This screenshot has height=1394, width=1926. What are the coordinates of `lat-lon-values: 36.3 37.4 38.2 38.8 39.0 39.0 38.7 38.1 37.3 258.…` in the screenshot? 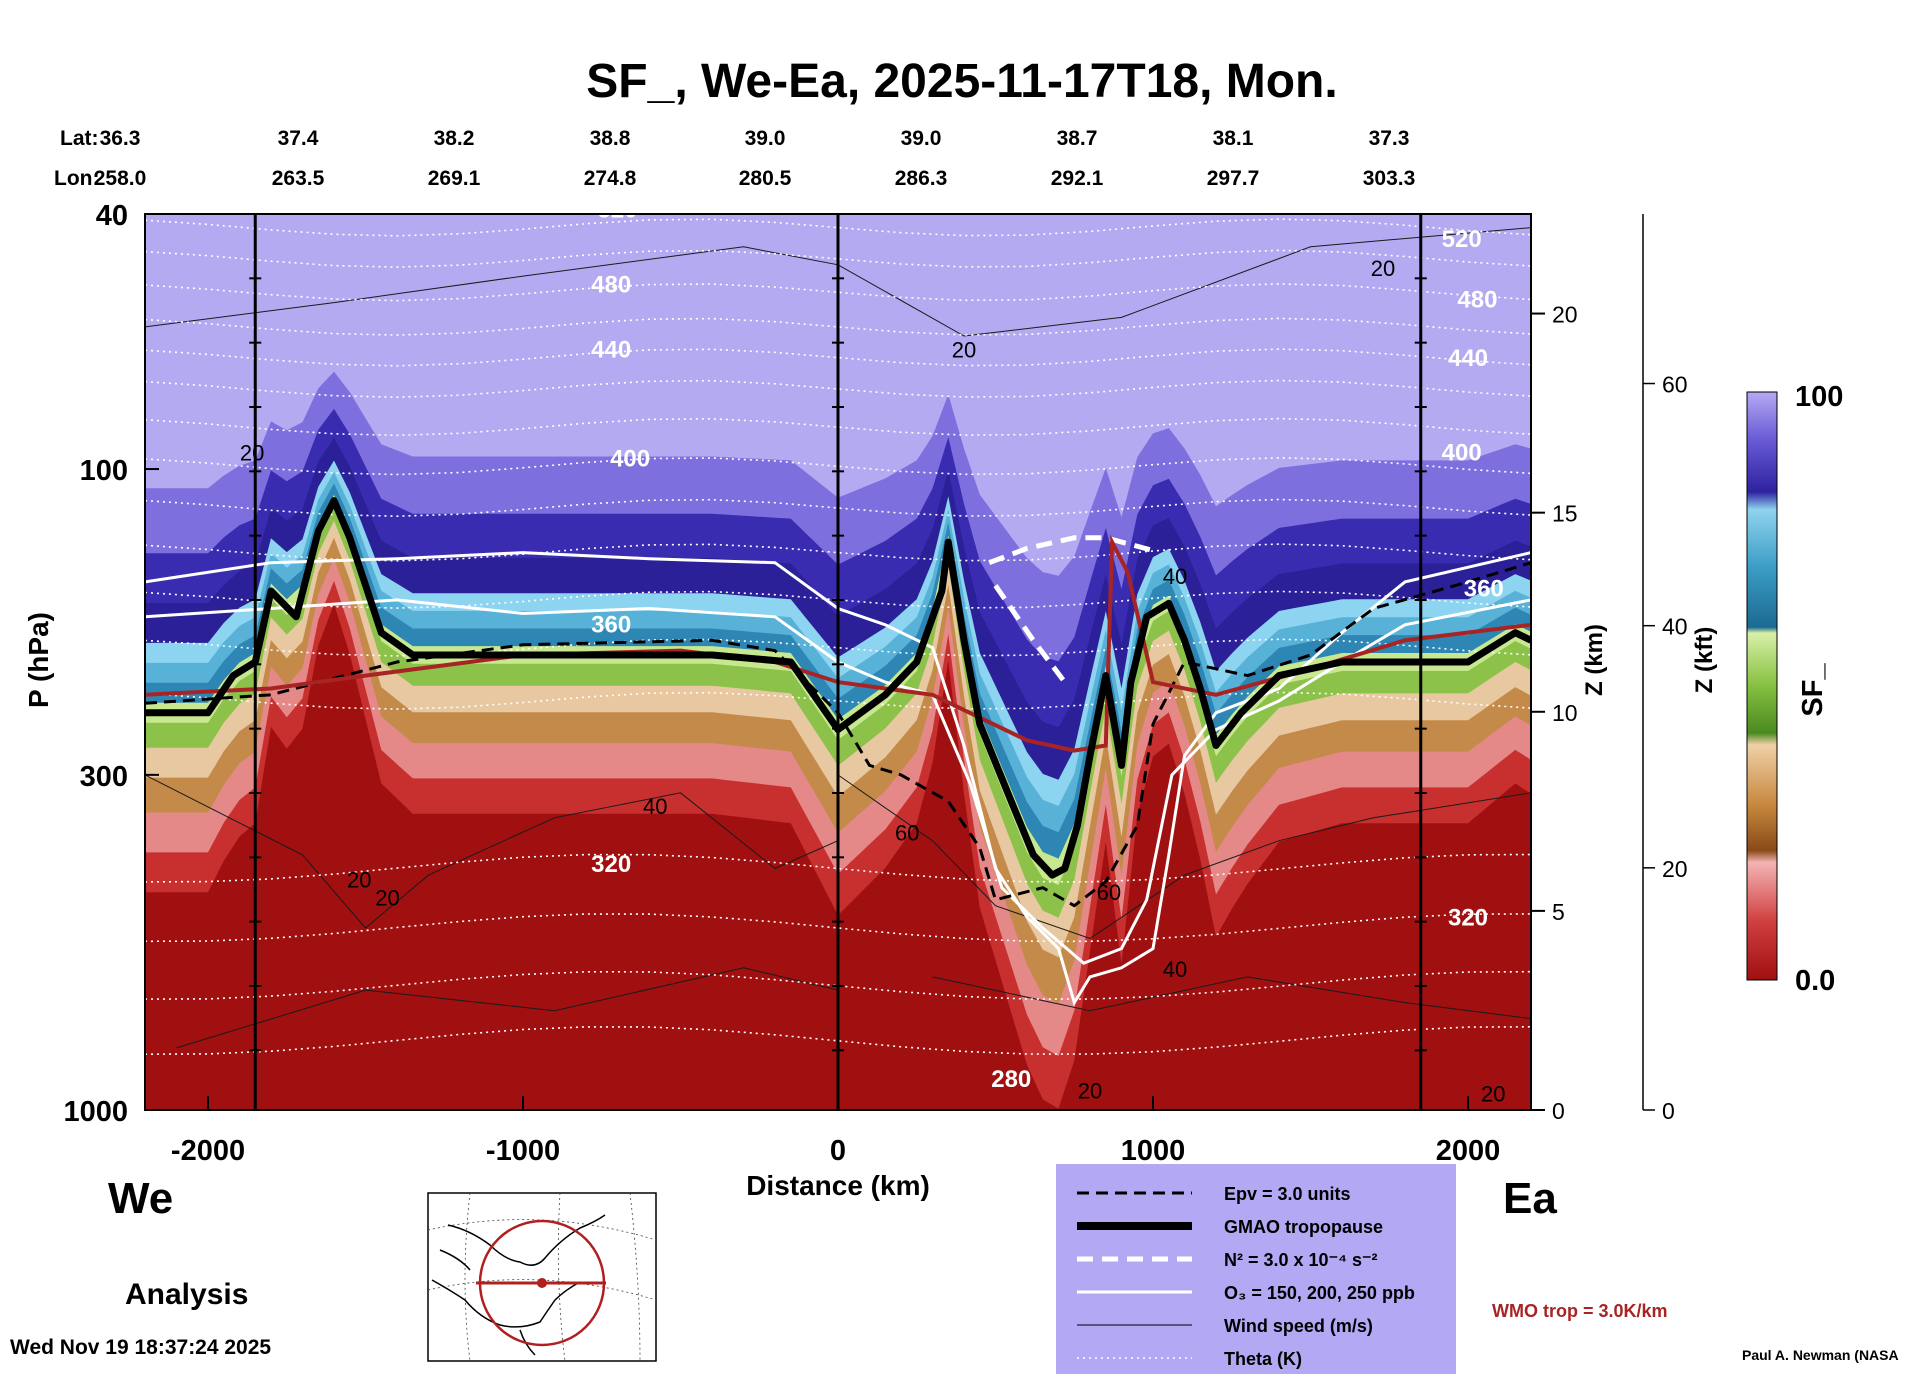 It's located at (755, 158).